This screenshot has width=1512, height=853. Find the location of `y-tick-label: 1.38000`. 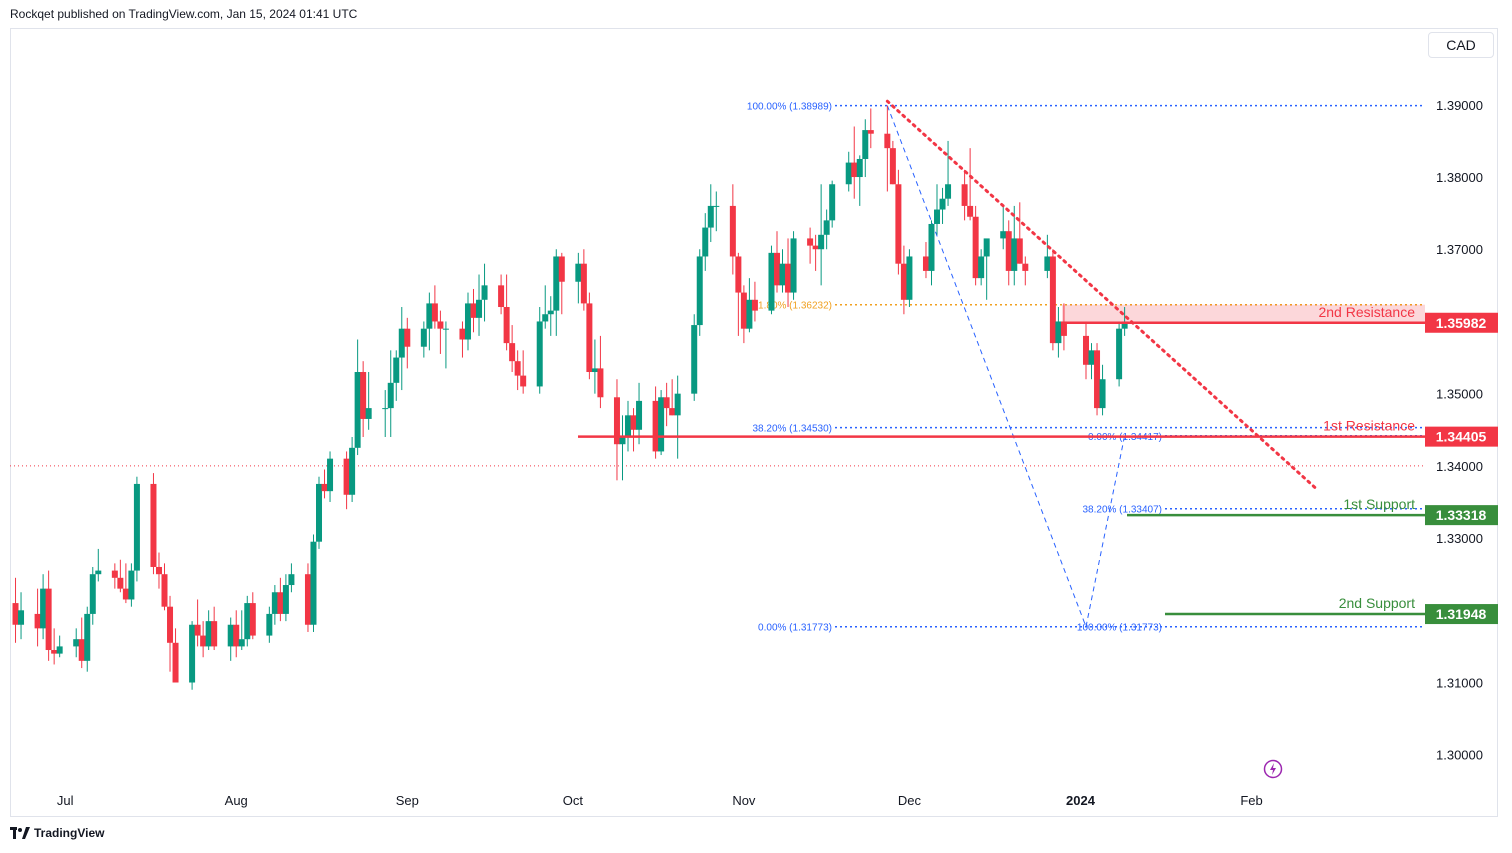

y-tick-label: 1.38000 is located at coordinates (1459, 177).